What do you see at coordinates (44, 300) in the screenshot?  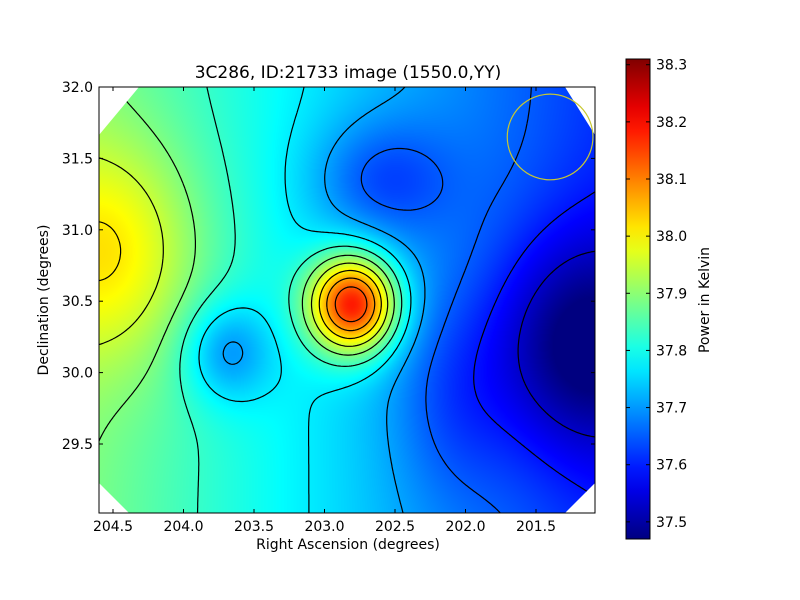 I see `y-axis-label: Declination (degrees)` at bounding box center [44, 300].